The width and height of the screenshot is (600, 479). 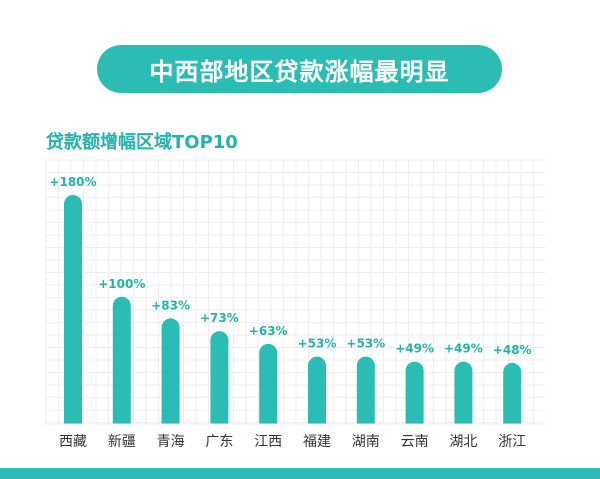 What do you see at coordinates (366, 442) in the screenshot?
I see `category-label: 湖南` at bounding box center [366, 442].